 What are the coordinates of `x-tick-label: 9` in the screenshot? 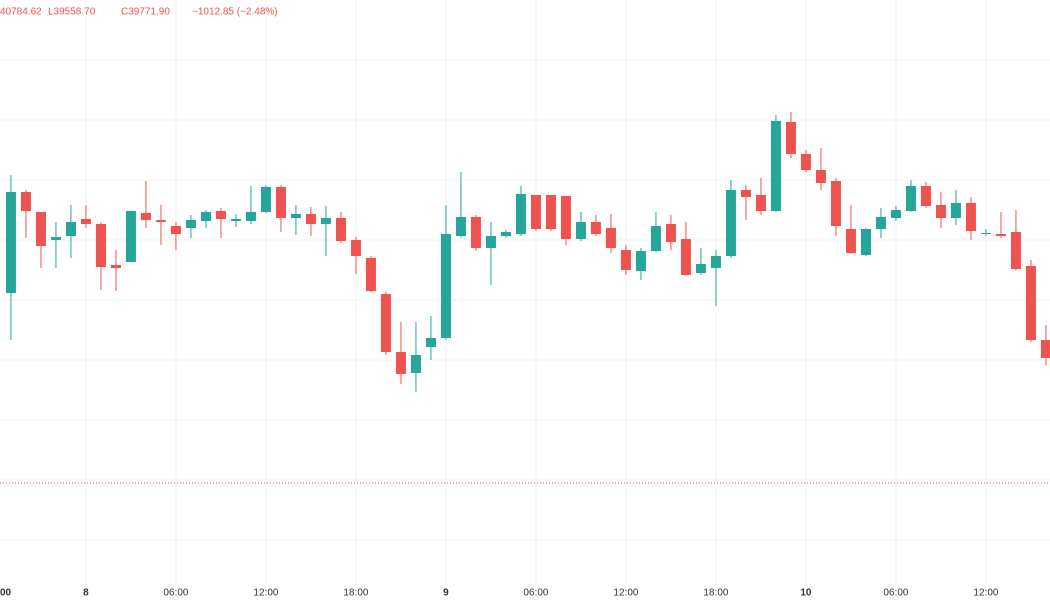 It's located at (446, 593).